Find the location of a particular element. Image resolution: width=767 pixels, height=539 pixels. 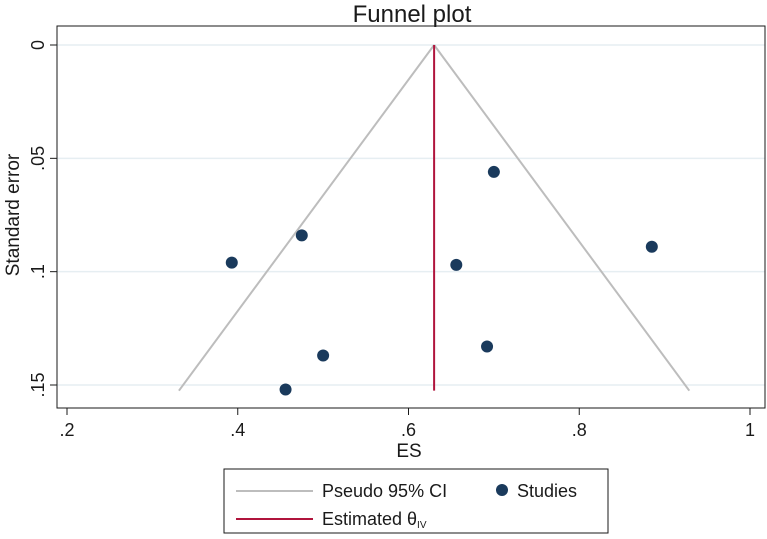

legend-studies-marker is located at coordinates (502, 490).